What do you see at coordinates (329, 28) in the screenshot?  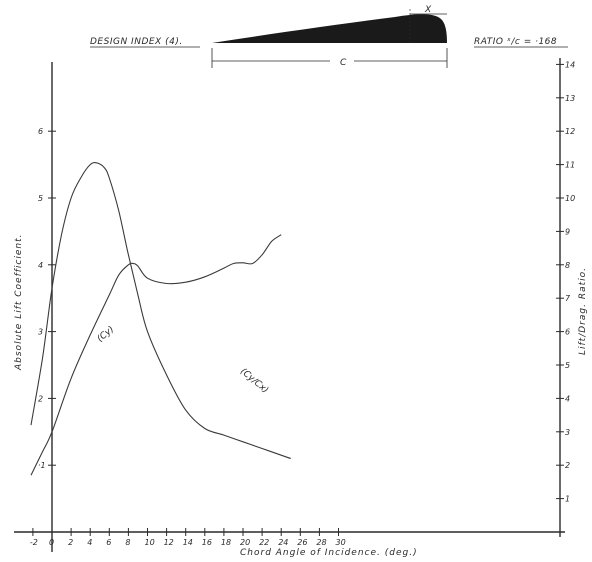 I see `airfoil-profile` at bounding box center [329, 28].